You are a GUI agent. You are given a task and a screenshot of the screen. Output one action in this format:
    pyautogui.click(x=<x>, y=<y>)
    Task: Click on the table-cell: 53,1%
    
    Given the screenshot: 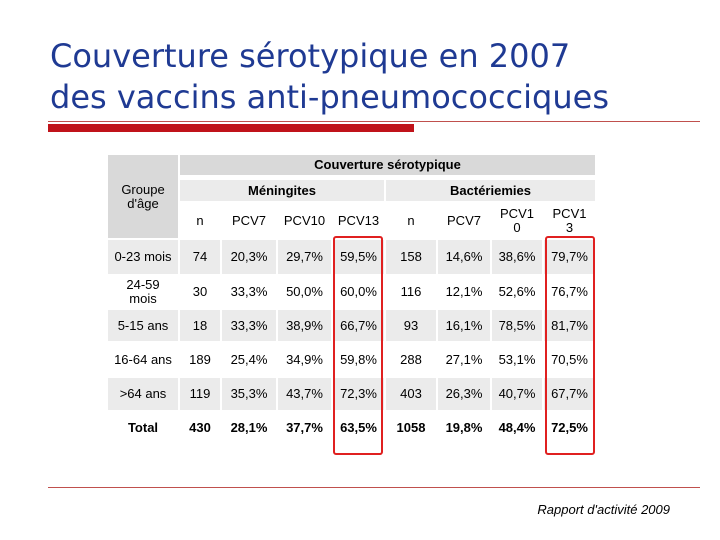 What is the action you would take?
    pyautogui.click(x=517, y=359)
    